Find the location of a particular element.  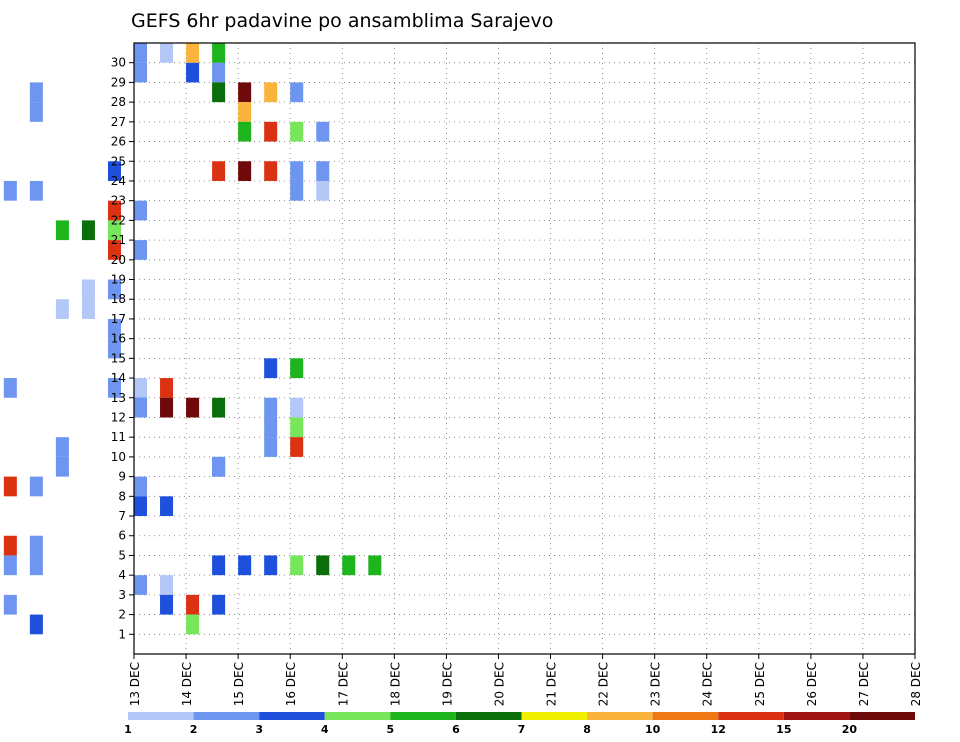

y-tick-label: 14 is located at coordinates (118, 378).